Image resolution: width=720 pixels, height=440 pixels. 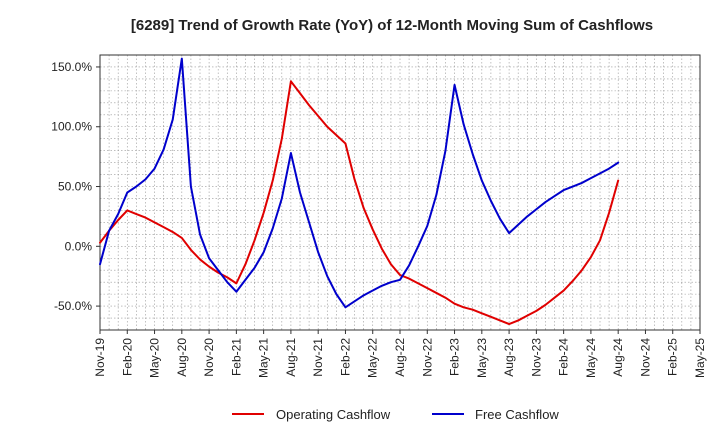 I want to click on y-tick-label: 50.0%, so click(x=75, y=187).